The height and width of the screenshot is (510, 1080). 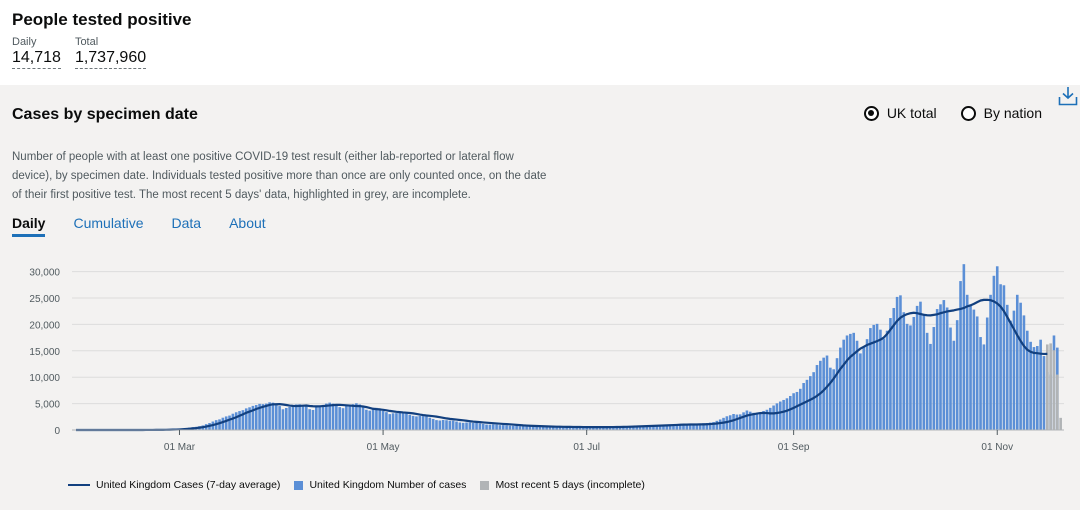 I want to click on daily-stat: Daily 14,718, so click(x=36, y=52).